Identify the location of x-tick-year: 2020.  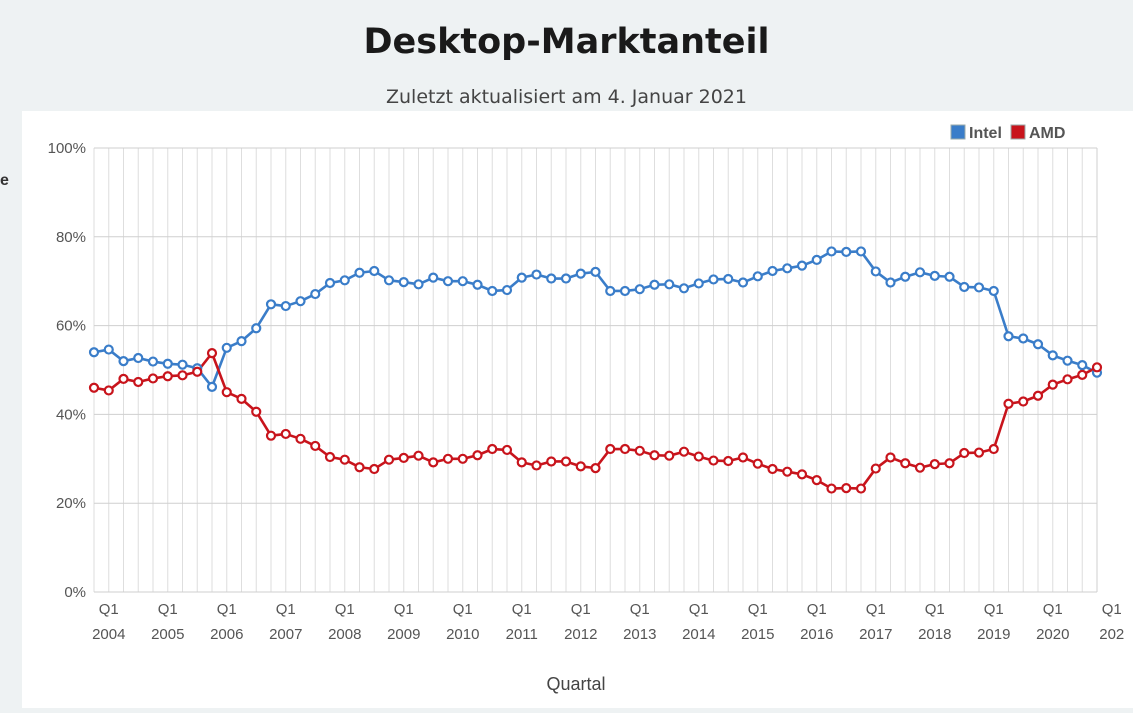
(1052, 634).